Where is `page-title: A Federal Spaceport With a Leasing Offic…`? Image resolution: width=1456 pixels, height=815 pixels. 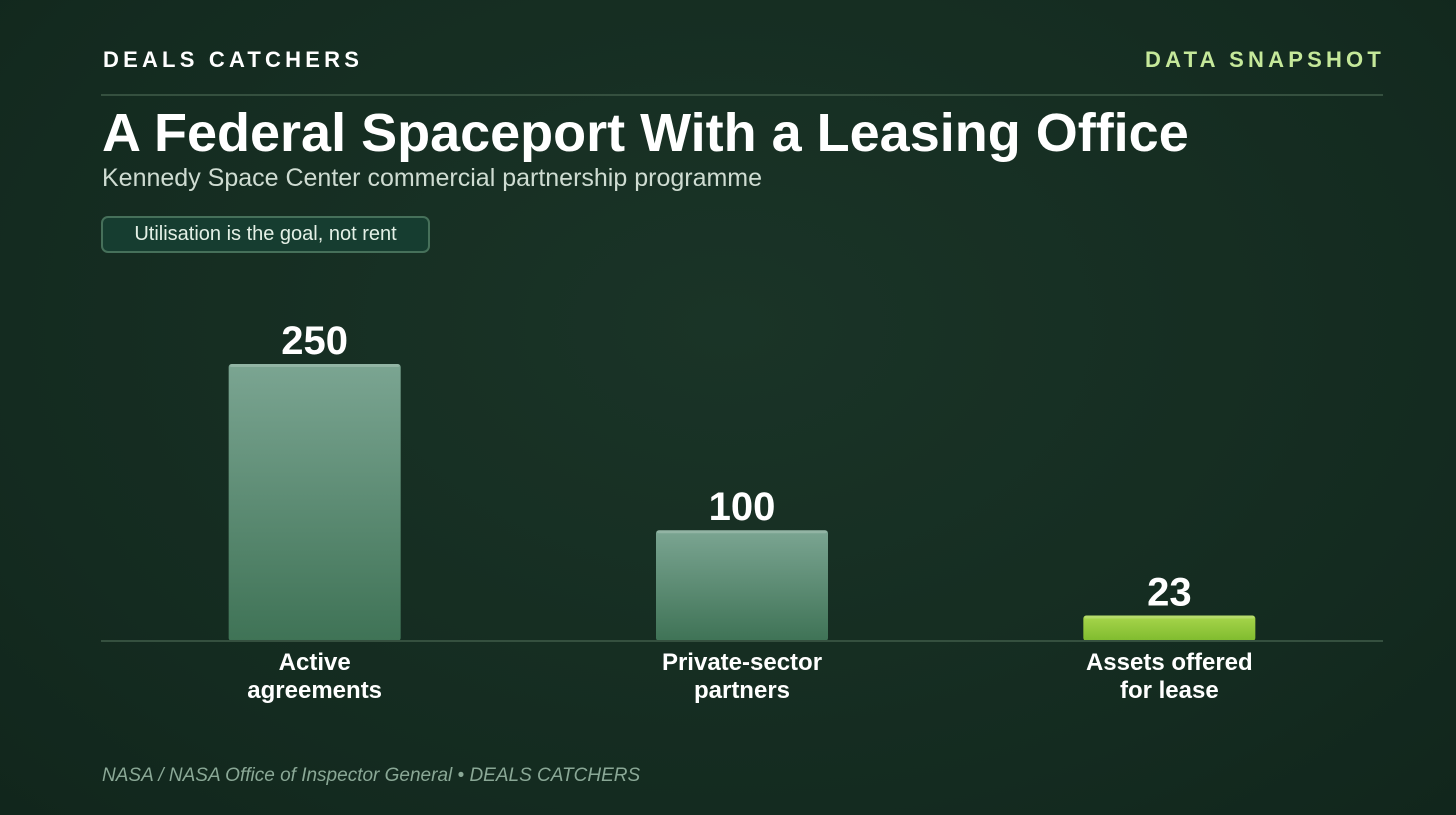
page-title: A Federal Spaceport With a Leasing Offic… is located at coordinates (645, 133).